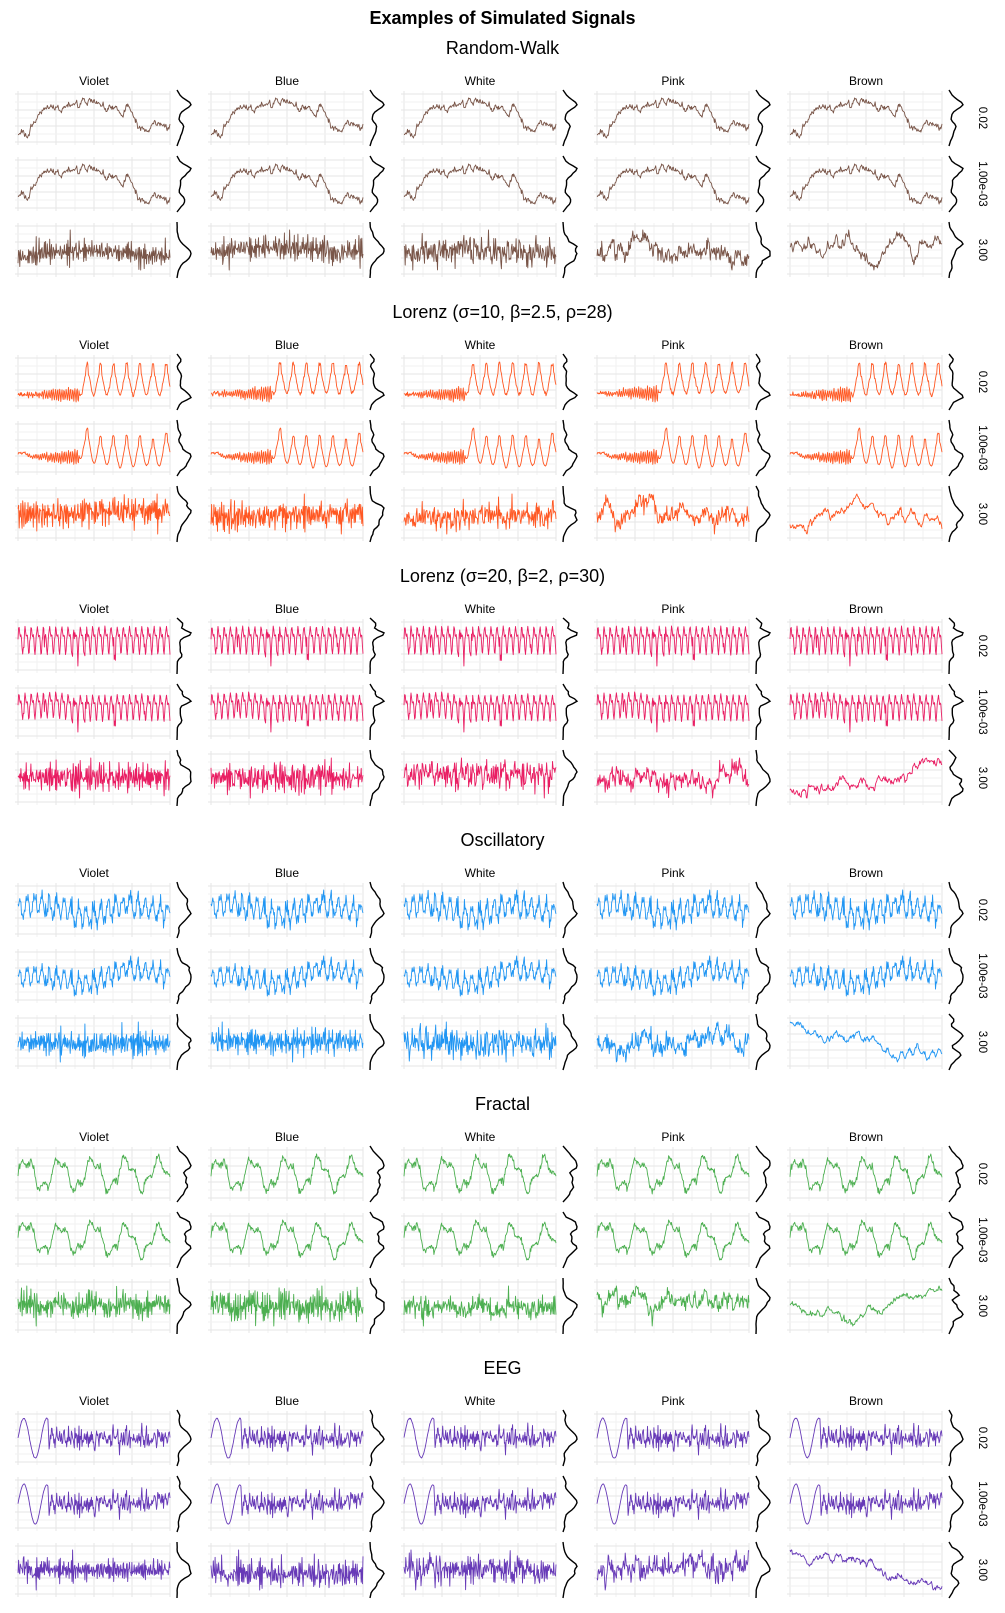 The height and width of the screenshot is (1613, 1005). I want to click on group-title: Fractal, so click(502, 1104).